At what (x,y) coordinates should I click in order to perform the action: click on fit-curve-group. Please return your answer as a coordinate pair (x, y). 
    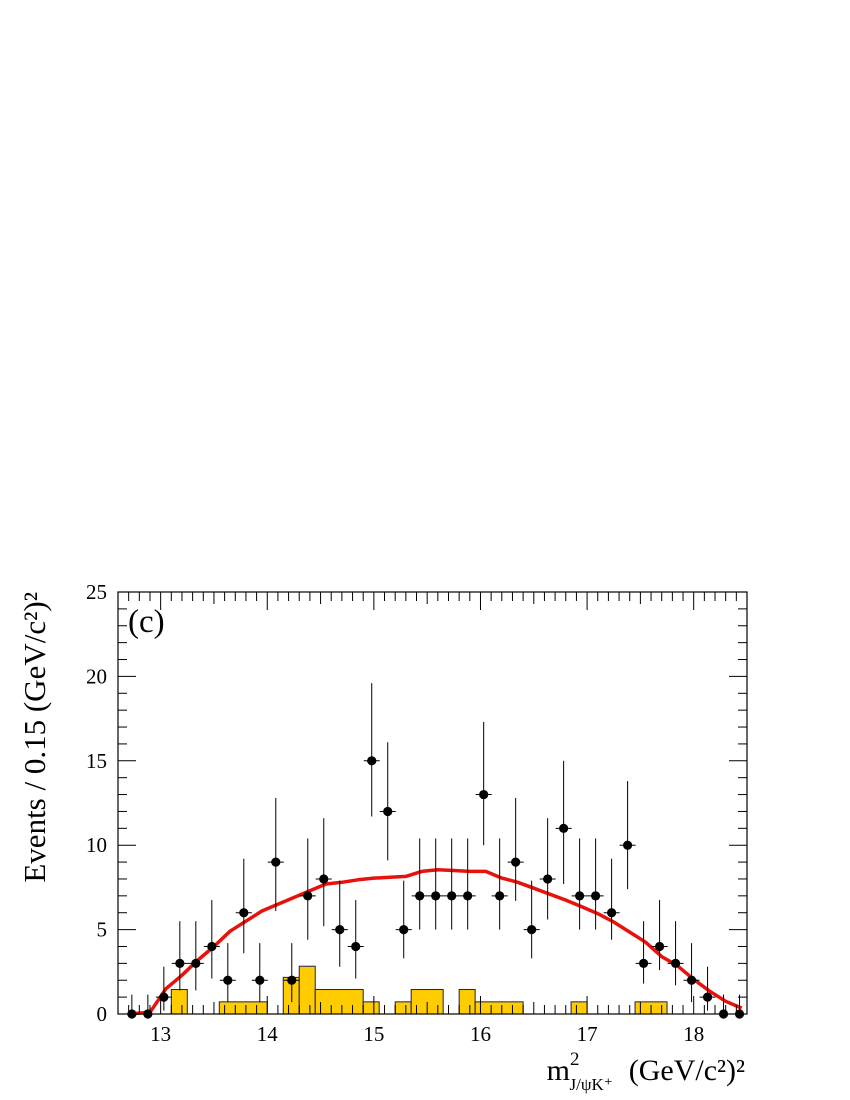
    Looking at the image, I should click on (435, 941).